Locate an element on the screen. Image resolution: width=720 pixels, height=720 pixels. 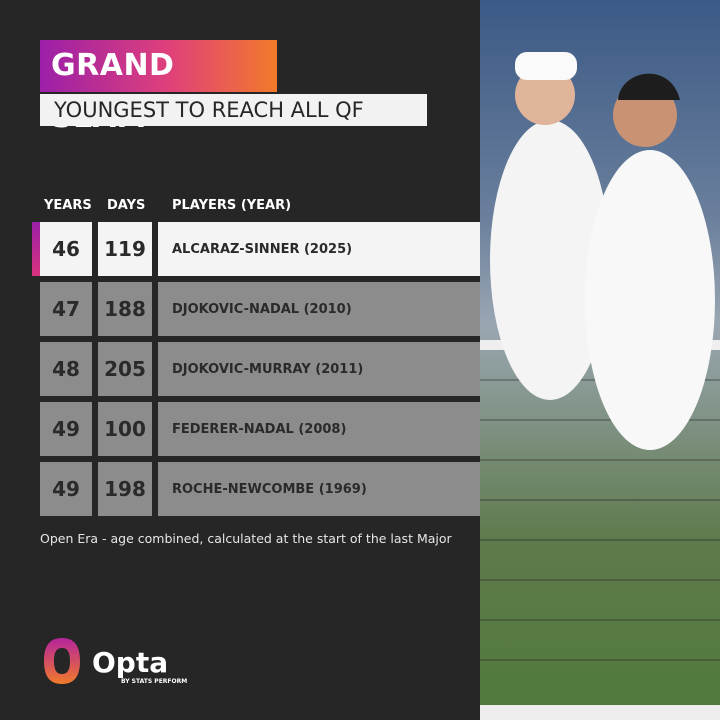
logo-tagline: BY STATS PERFORM is located at coordinates (154, 681).